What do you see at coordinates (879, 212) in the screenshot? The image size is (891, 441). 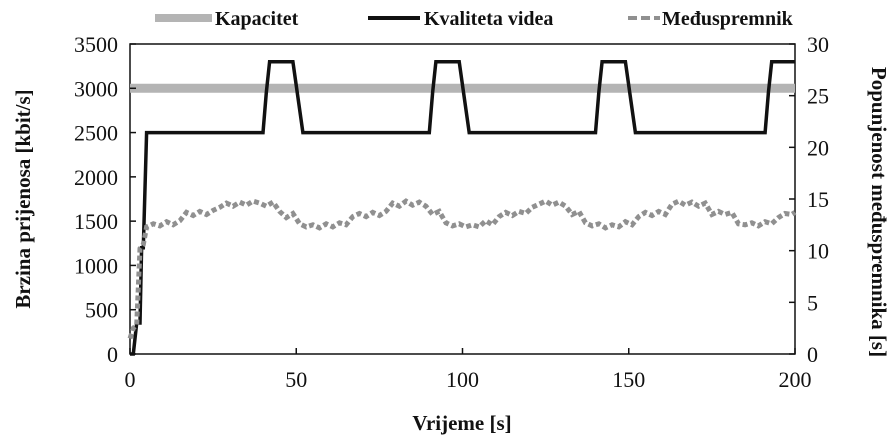 I see `y-axis-right-title: Popunjenost međuspremnika [s]` at bounding box center [879, 212].